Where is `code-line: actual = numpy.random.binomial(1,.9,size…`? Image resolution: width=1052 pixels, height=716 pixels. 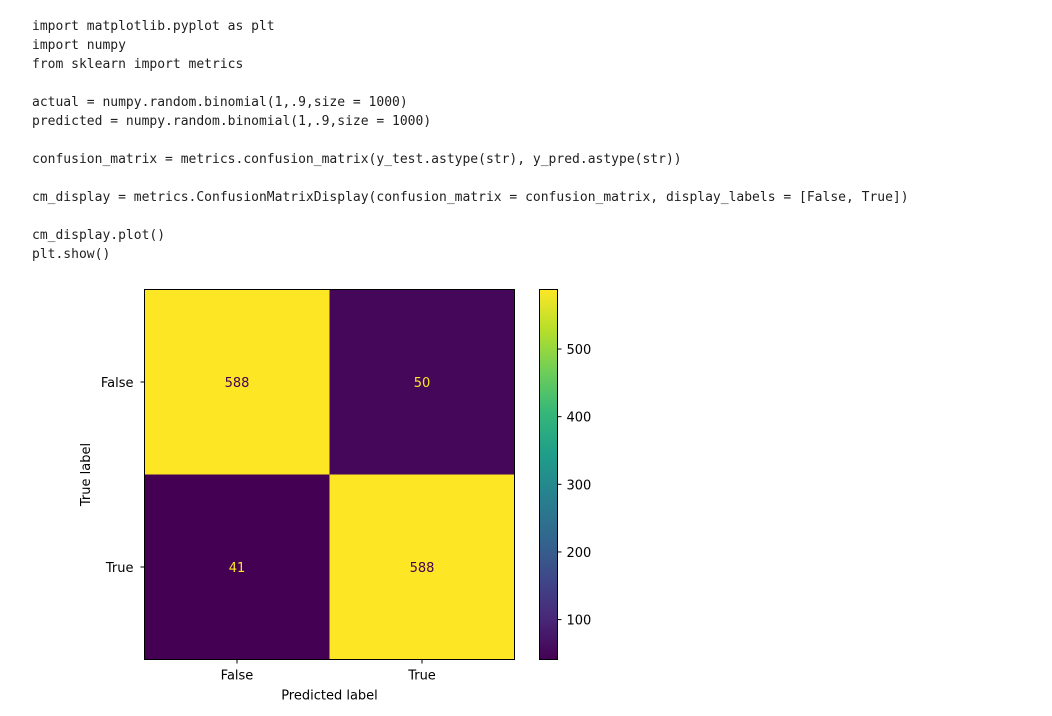
code-line: actual = numpy.random.binomial(1,.9,size… is located at coordinates (220, 102).